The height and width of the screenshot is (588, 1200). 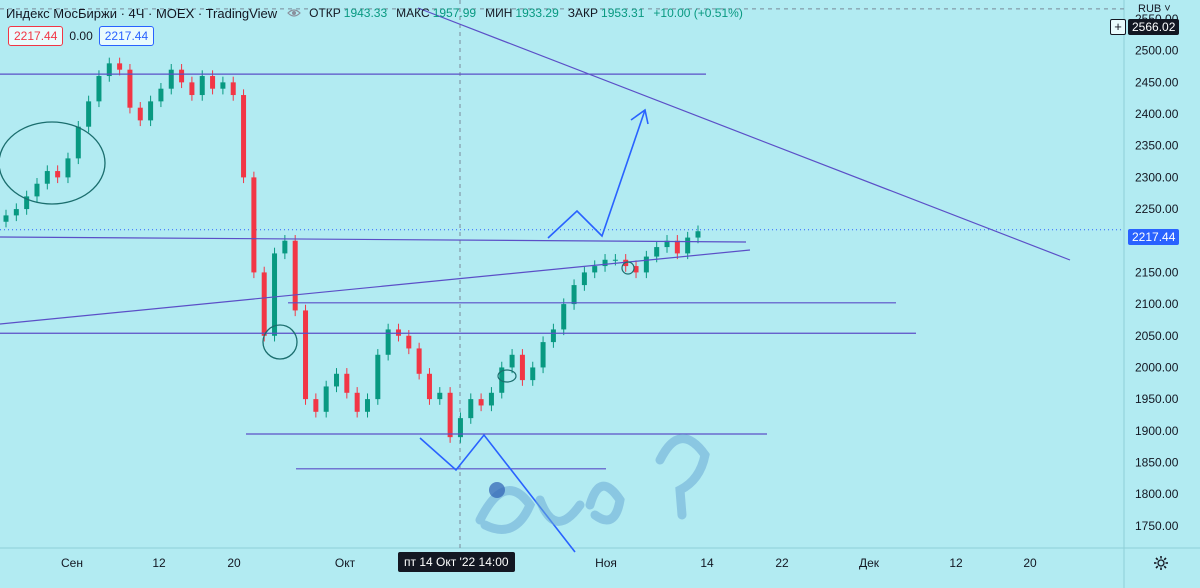 What do you see at coordinates (375, 287) in the screenshot?
I see `support-trend-line` at bounding box center [375, 287].